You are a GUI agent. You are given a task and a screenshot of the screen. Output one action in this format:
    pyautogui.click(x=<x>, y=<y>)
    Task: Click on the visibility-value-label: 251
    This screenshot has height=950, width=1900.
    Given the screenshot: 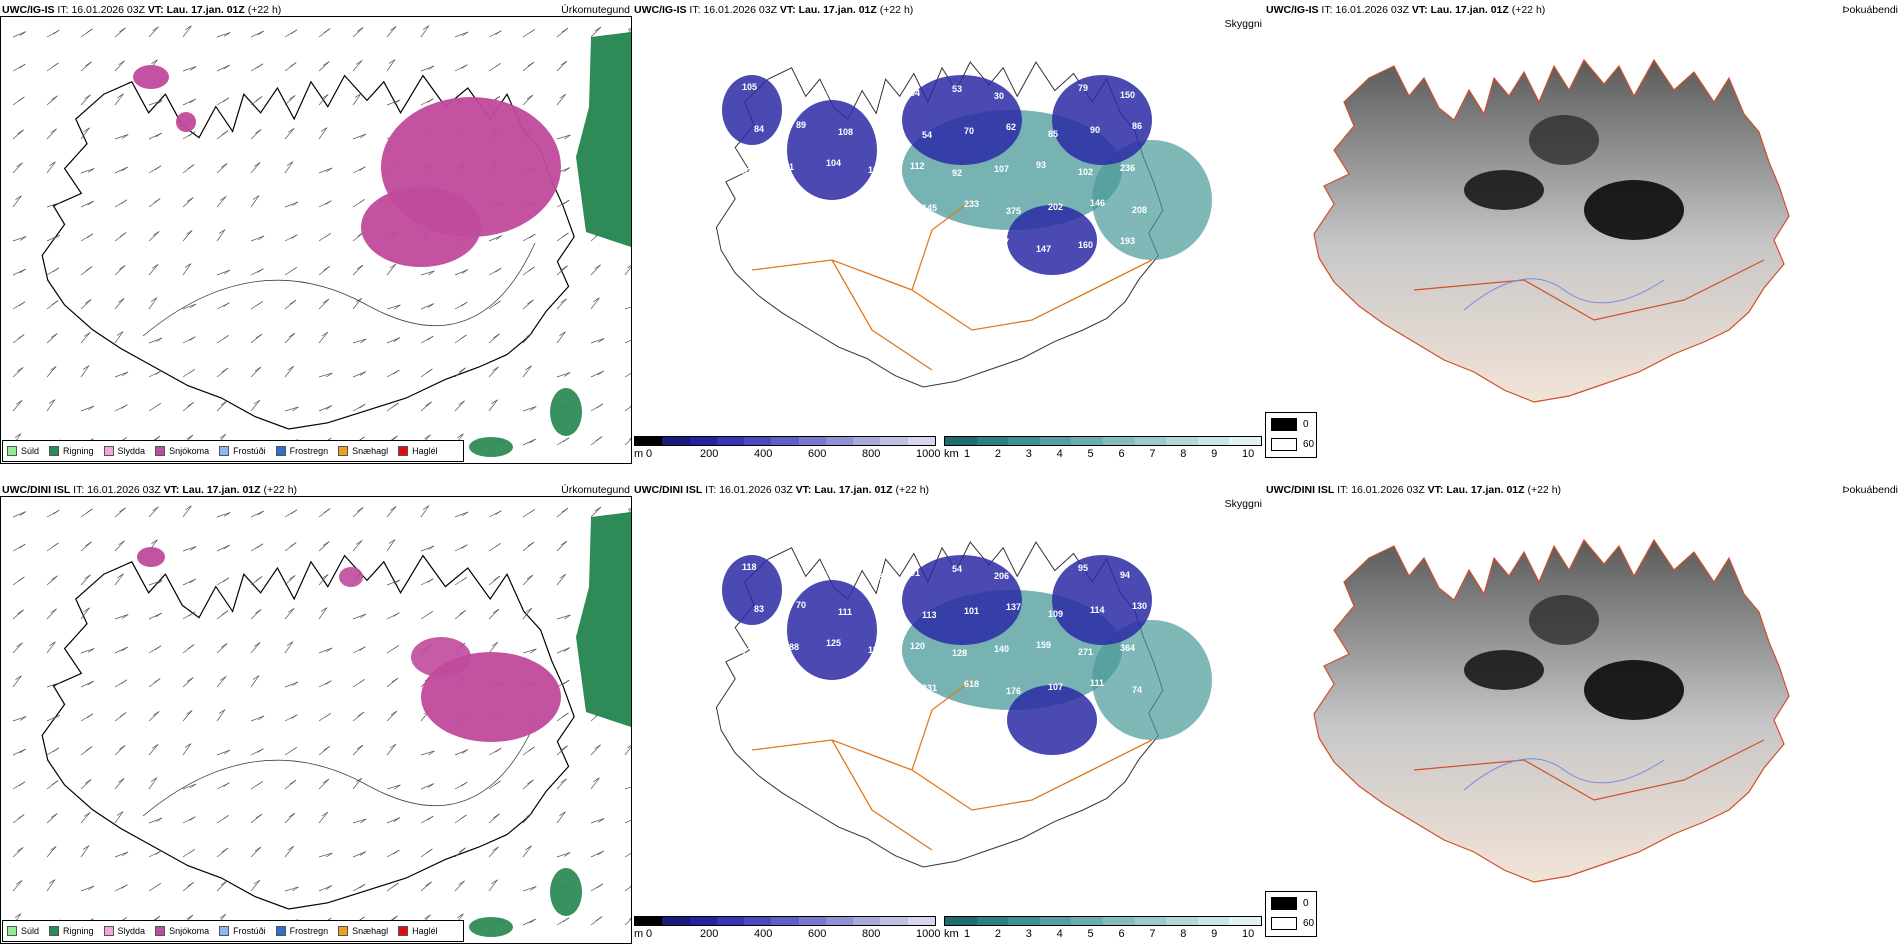 What is the action you would take?
    pyautogui.click(x=887, y=201)
    